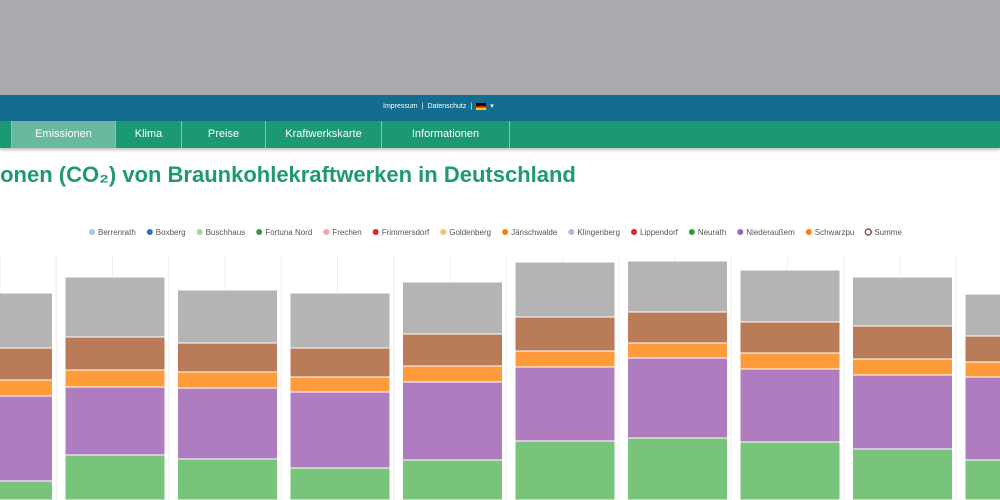 The image size is (1000, 500). I want to click on legend-label: Niederaußem, so click(770, 232).